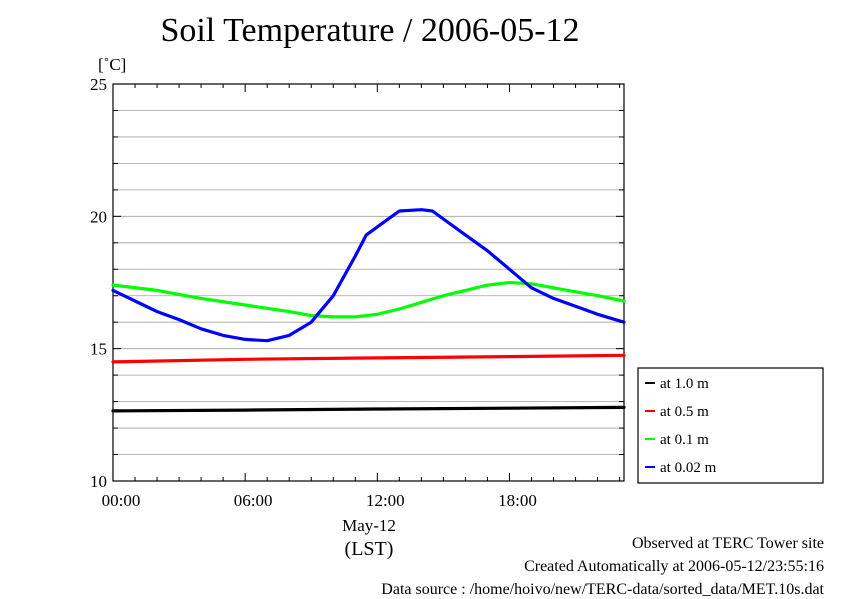 The height and width of the screenshot is (599, 842). What do you see at coordinates (370, 30) in the screenshot?
I see `chart-title: Soil Temperature / 2006-05-12` at bounding box center [370, 30].